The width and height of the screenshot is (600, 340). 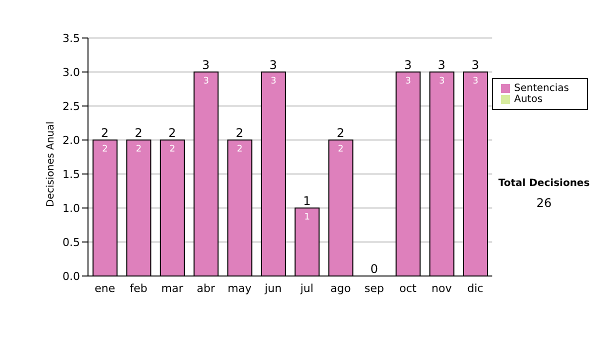 What do you see at coordinates (71, 242) in the screenshot?
I see `y-tick-label: 0.5` at bounding box center [71, 242].